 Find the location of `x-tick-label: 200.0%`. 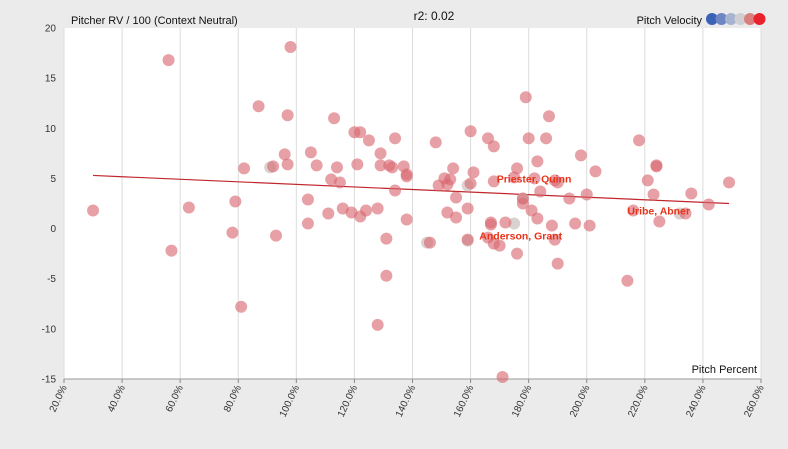

x-tick-label: 200.0% is located at coordinates (580, 401).